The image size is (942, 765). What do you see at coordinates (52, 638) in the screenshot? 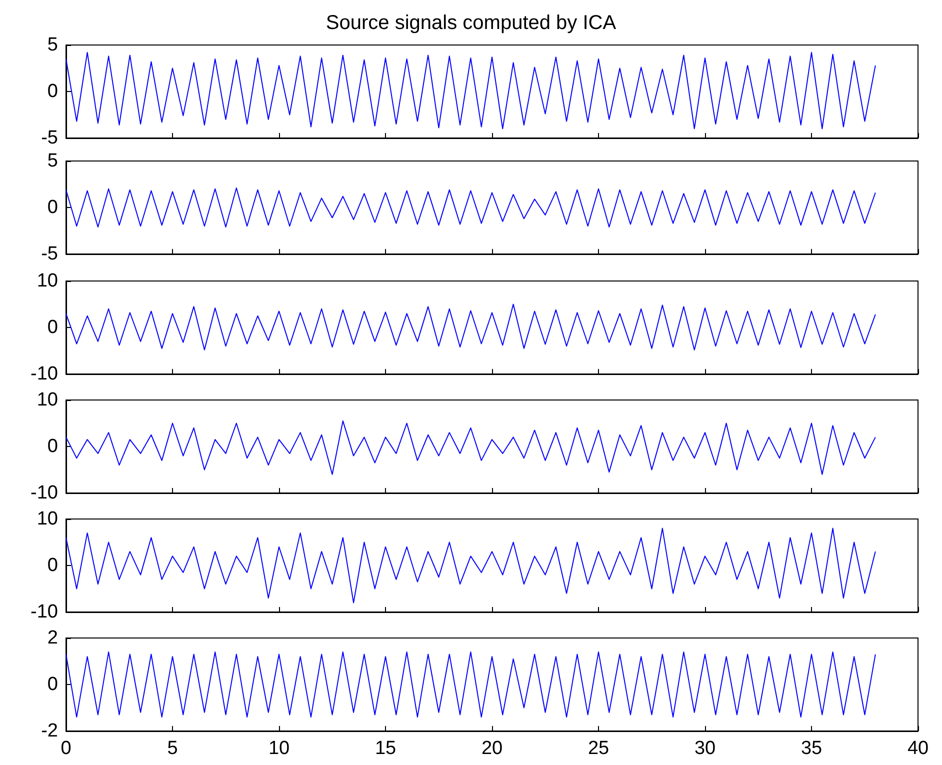
I see `y-tick-label: 2` at bounding box center [52, 638].